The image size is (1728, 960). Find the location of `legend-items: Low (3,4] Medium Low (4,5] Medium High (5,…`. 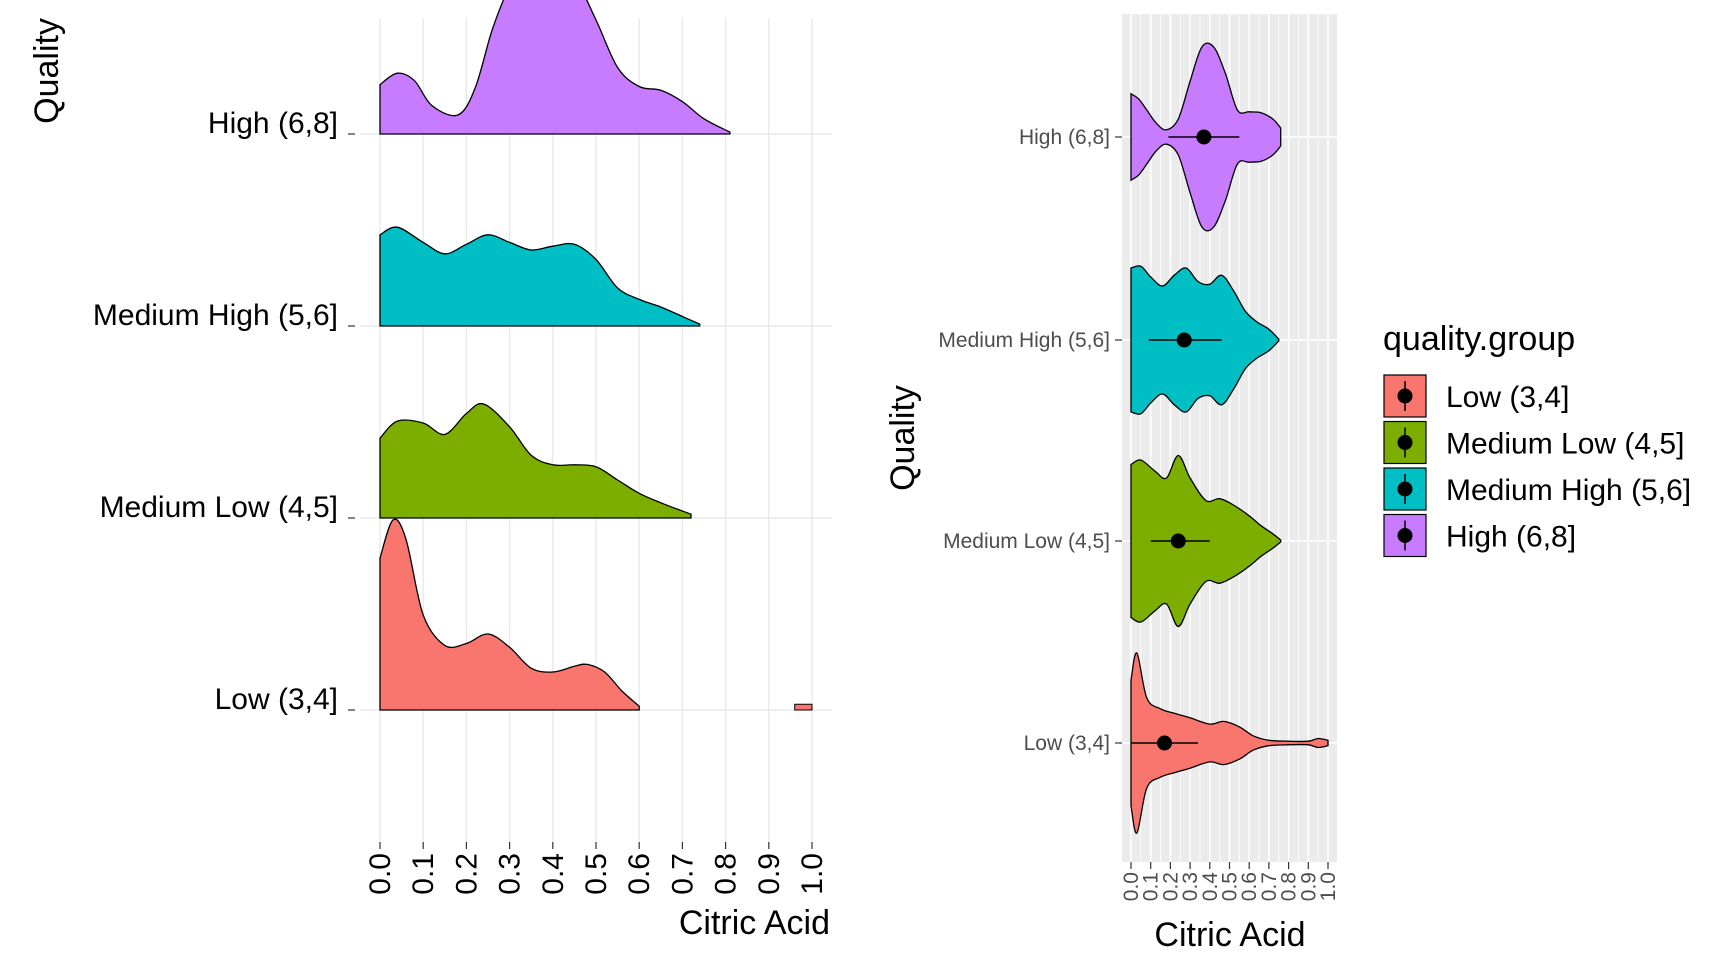

legend-items: Low (3,4] Medium Low (4,5] Medium High (5,… is located at coordinates (1537, 466).